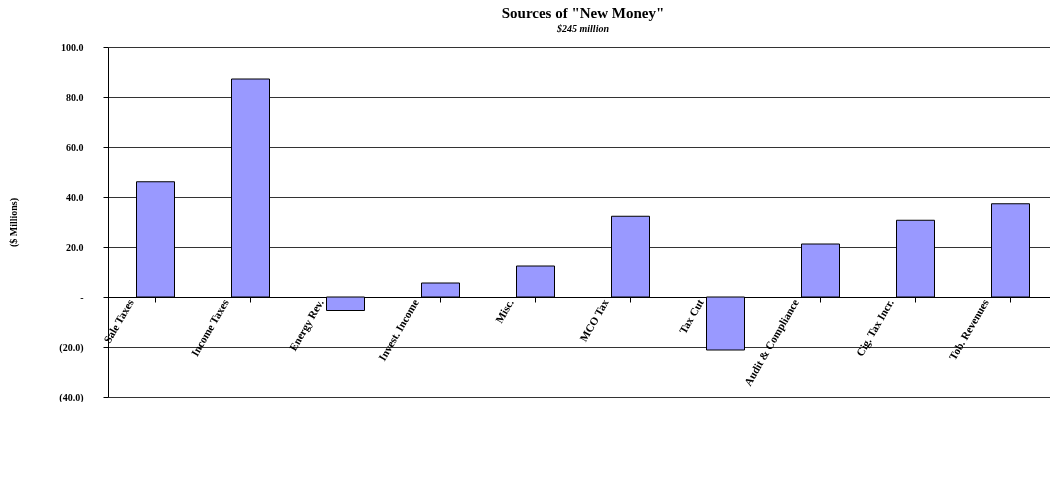 This screenshot has height=491, width=1050. I want to click on y-tick-label: 40.0, so click(75, 197).